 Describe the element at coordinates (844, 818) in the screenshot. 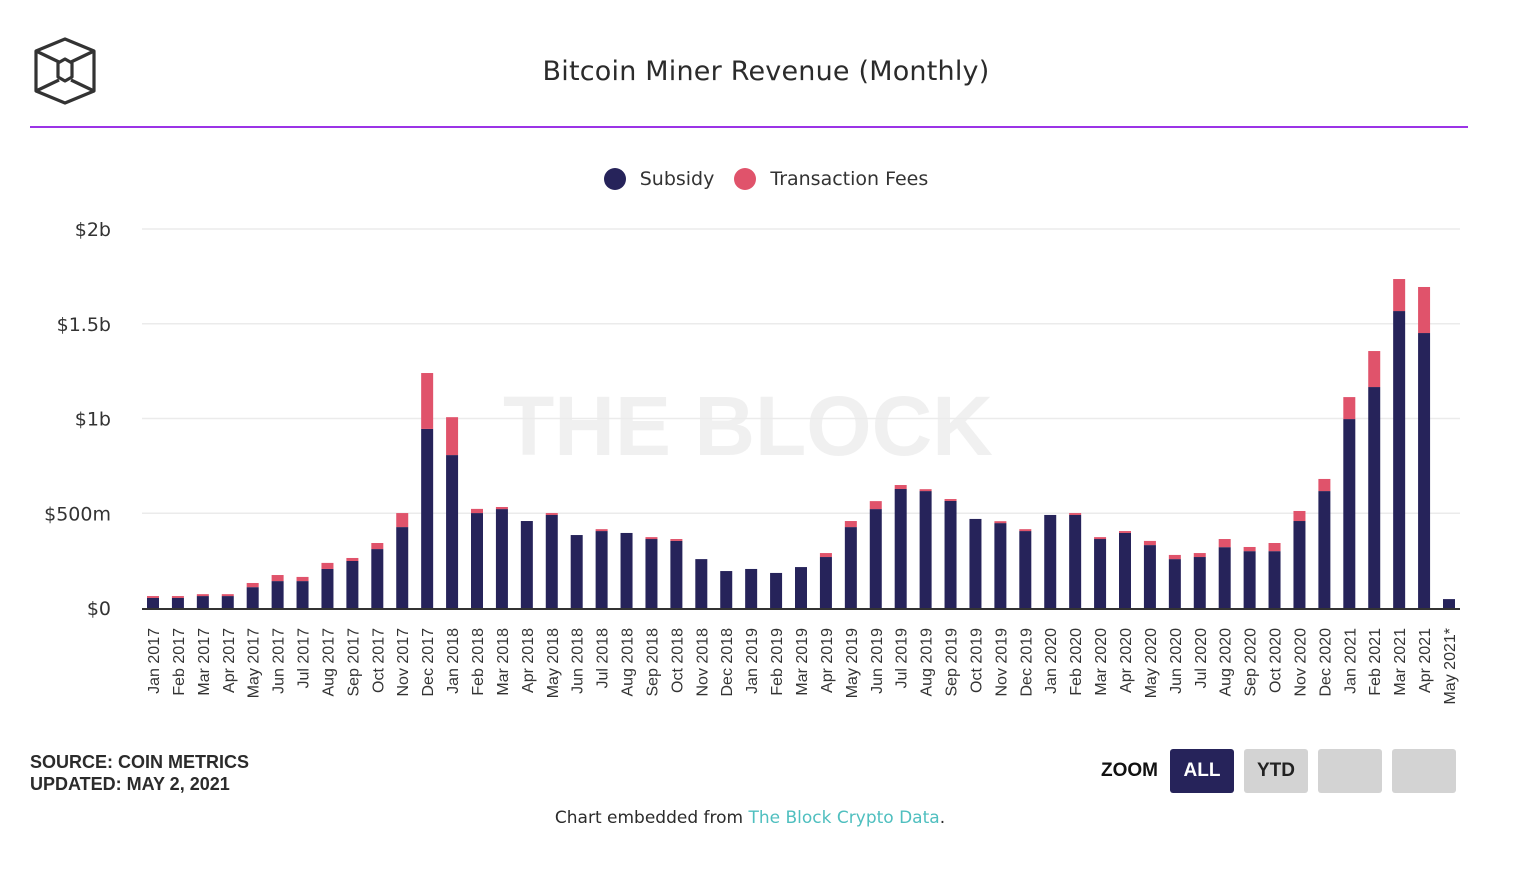

I see `the-block-crypto-data-link: The Block Crypto Data` at that location.